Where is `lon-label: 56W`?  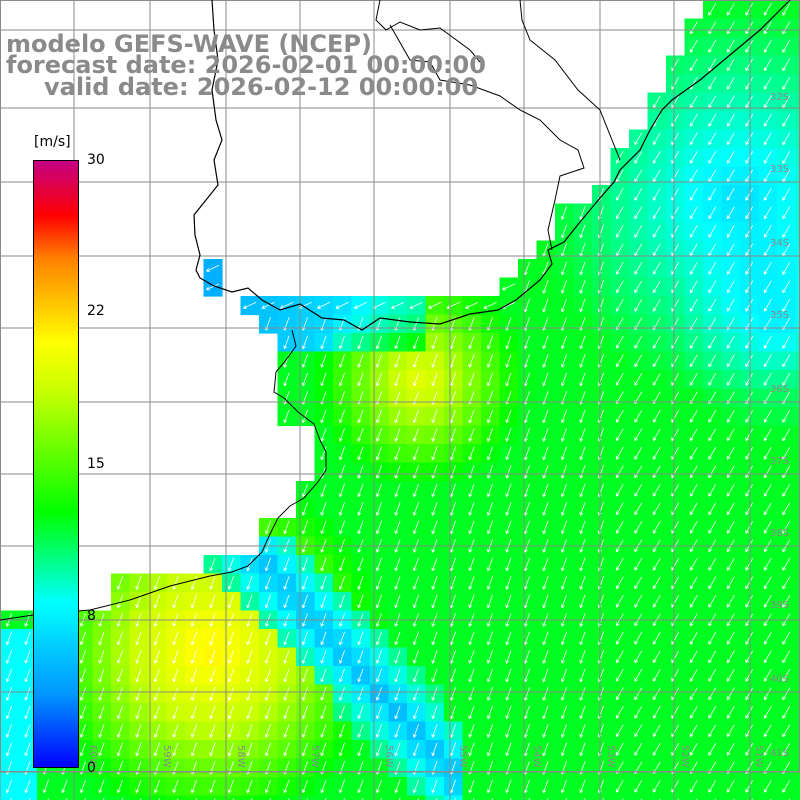
lon-label: 56W is located at coordinates (388, 756).